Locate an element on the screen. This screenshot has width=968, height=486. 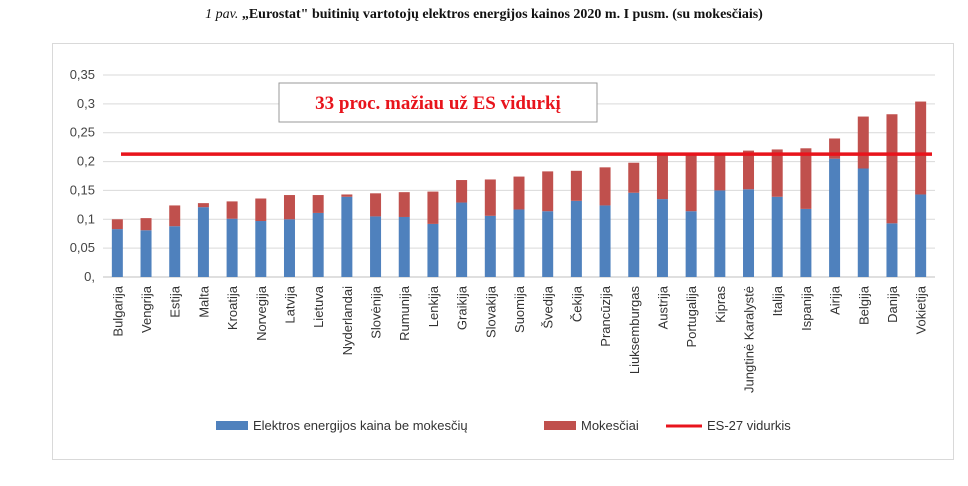
category-label: Čekija is located at coordinates (576, 303).